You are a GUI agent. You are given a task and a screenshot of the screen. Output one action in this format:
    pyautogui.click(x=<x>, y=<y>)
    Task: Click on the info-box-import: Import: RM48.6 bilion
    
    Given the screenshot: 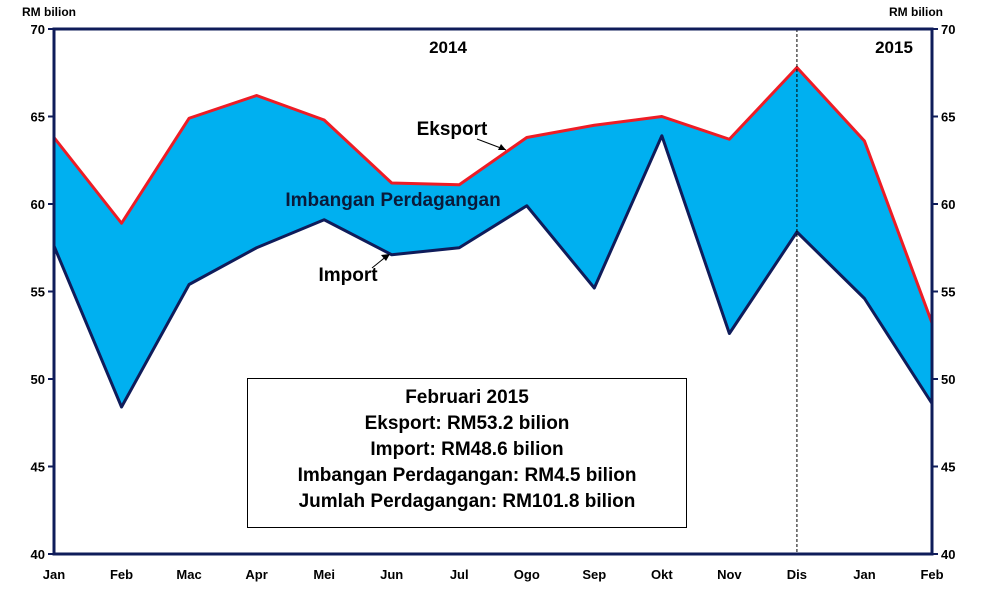 What is the action you would take?
    pyautogui.click(x=467, y=449)
    